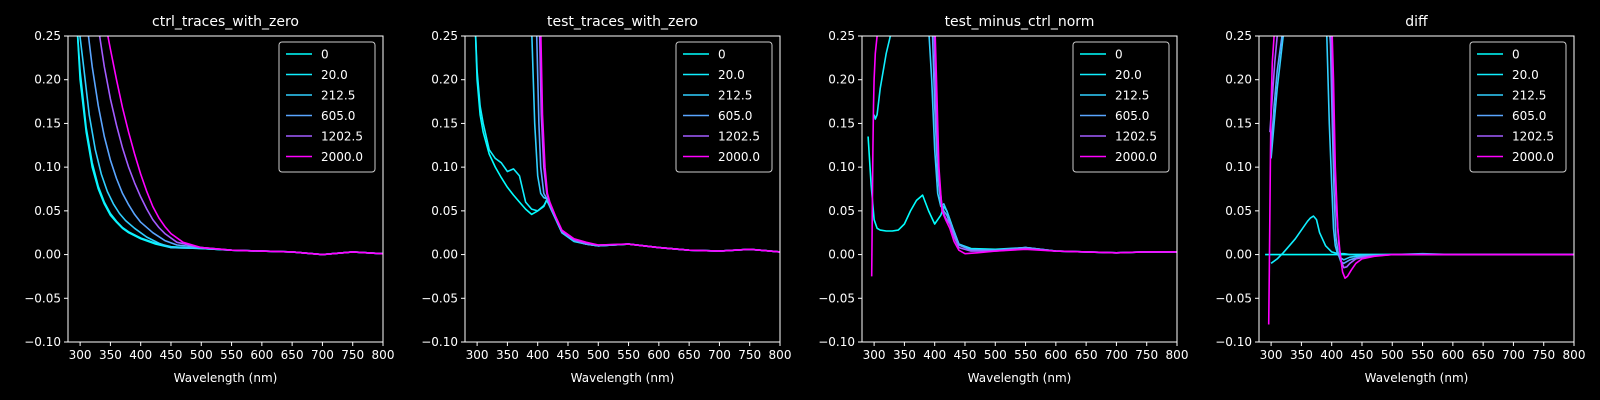 This screenshot has width=1600, height=400. I want to click on y-tick-label: 0.15, so click(444, 123).